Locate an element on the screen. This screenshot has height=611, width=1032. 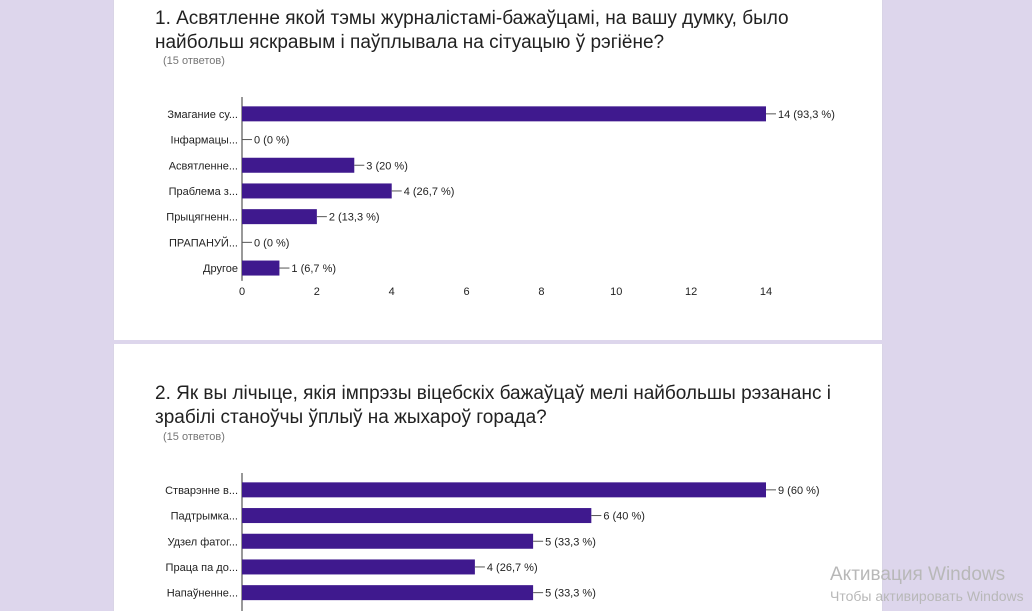
category-label: Другое is located at coordinates (220, 269).